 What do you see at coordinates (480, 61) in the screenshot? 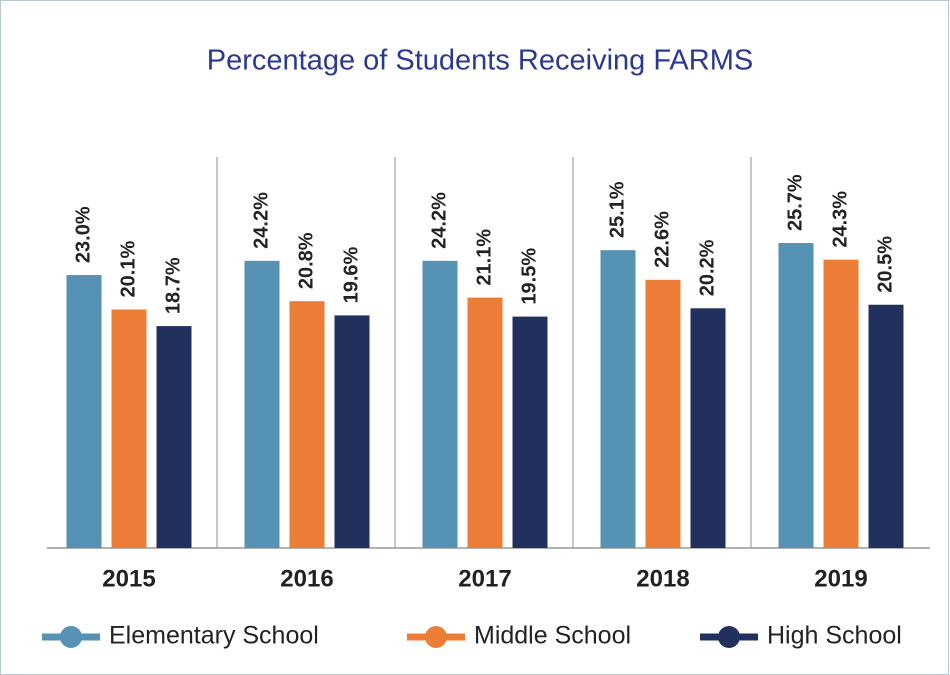
I see `chart-title: Percentage of Students Receiving FARMS` at bounding box center [480, 61].